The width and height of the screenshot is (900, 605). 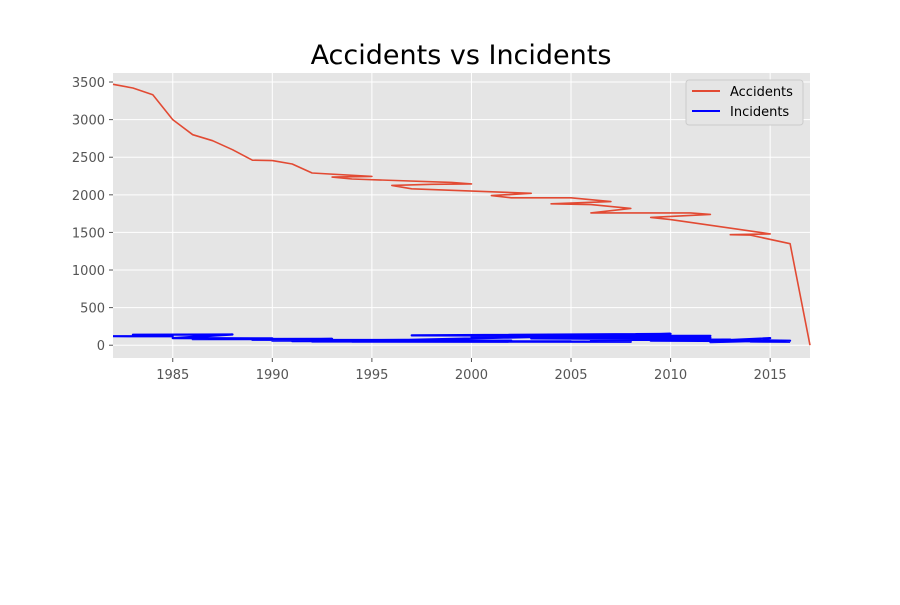 I want to click on y-tick-label: 2500, so click(x=88, y=158).